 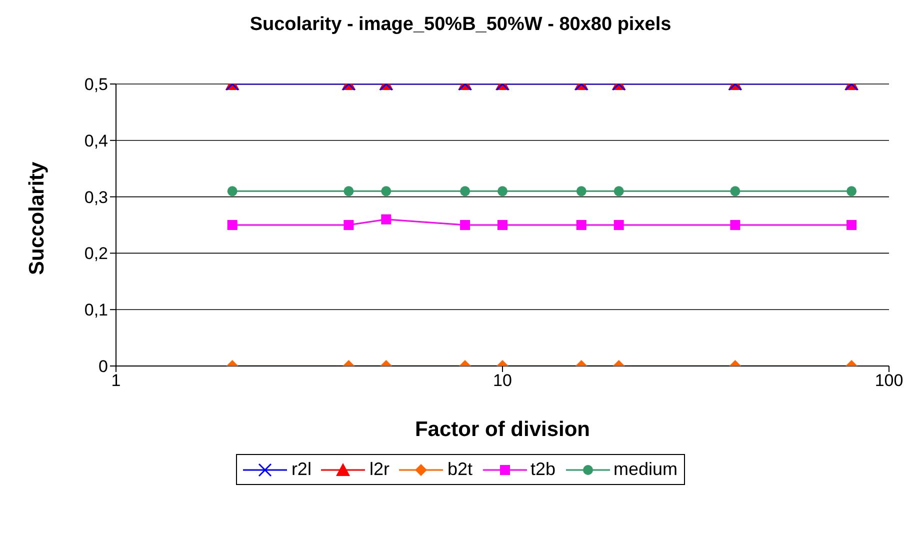 What do you see at coordinates (543, 469) in the screenshot?
I see `legend-label: t2b` at bounding box center [543, 469].